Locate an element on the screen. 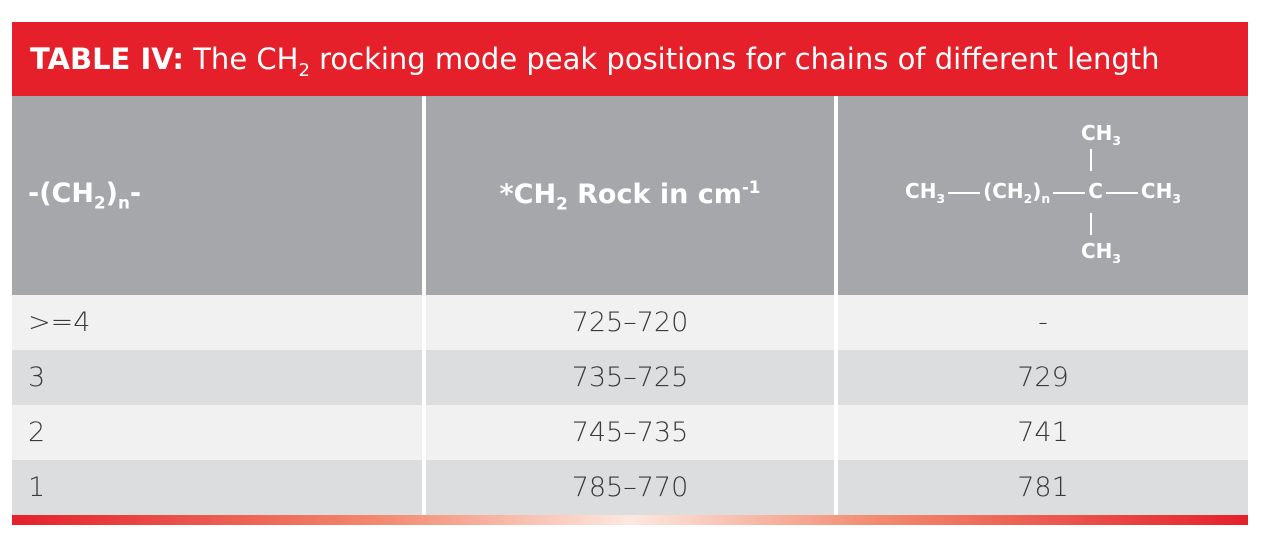 Image resolution: width=1268 pixels, height=554 pixels. header-cell: -(CH2)n- is located at coordinates (218, 195).